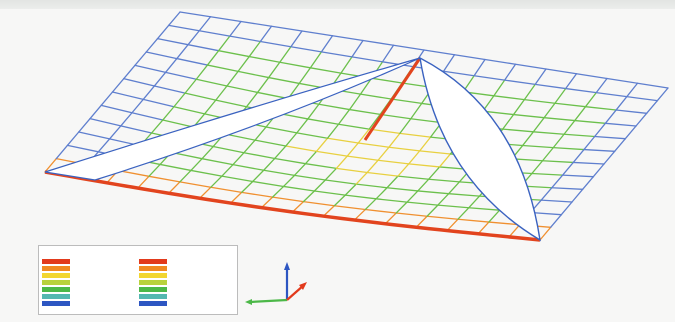  I want to click on y-axis, so click(268, 301).